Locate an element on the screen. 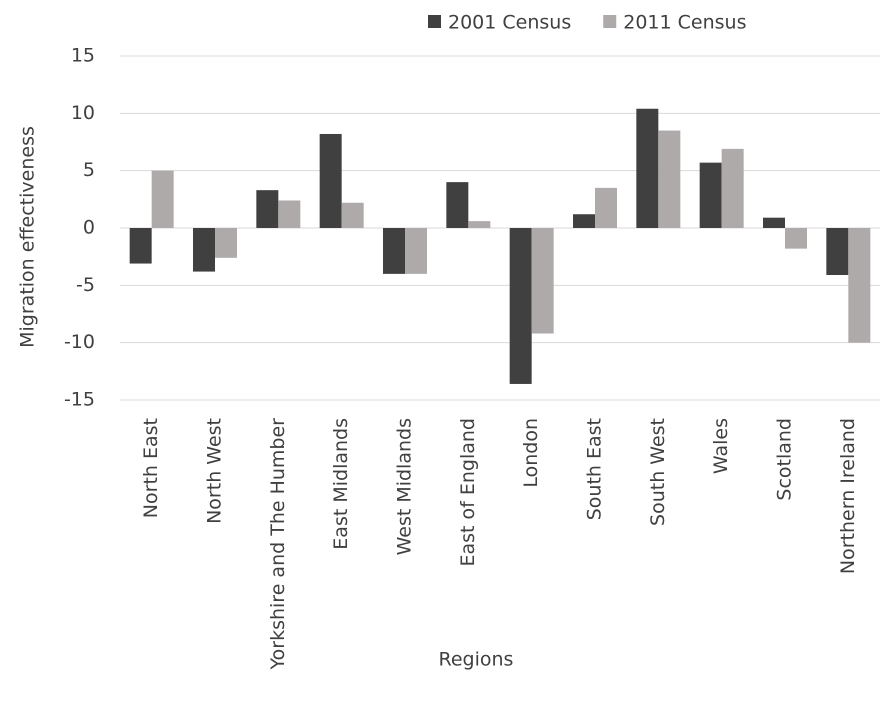  x-tick-label: East Midlands is located at coordinates (341, 484).